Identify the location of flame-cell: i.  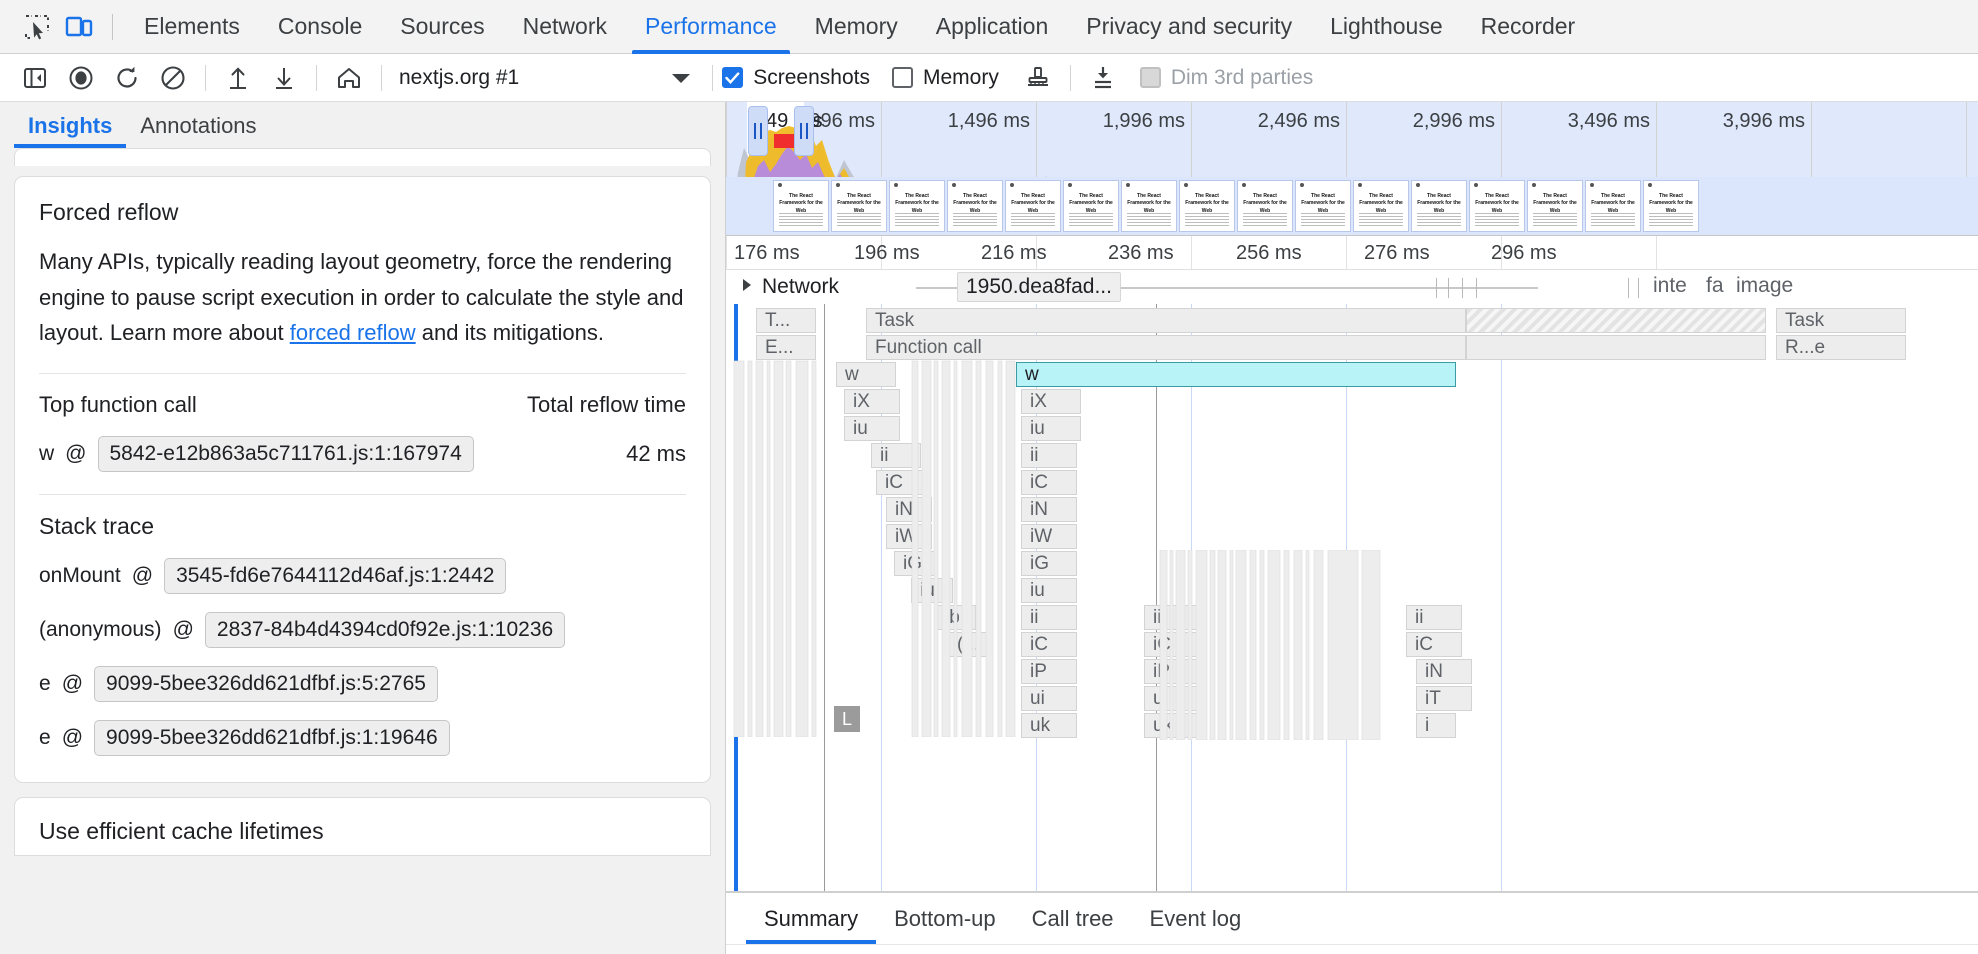
(1436, 725).